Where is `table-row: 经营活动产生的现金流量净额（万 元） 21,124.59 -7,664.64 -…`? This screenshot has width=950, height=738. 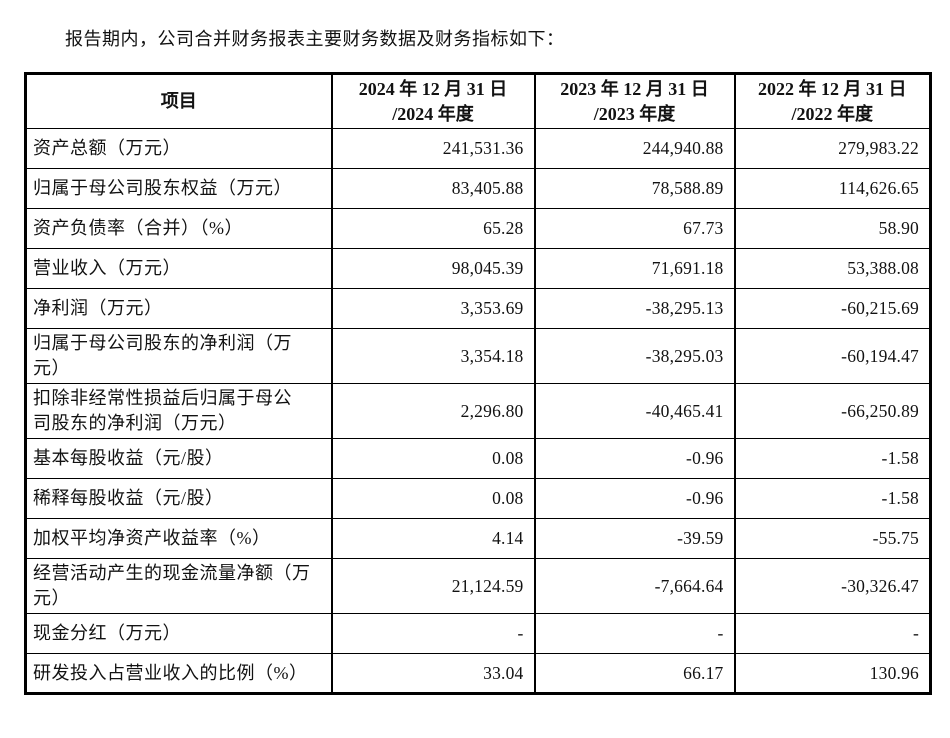 table-row: 经营活动产生的现金流量净额（万 元） 21,124.59 -7,664.64 -… is located at coordinates (478, 586).